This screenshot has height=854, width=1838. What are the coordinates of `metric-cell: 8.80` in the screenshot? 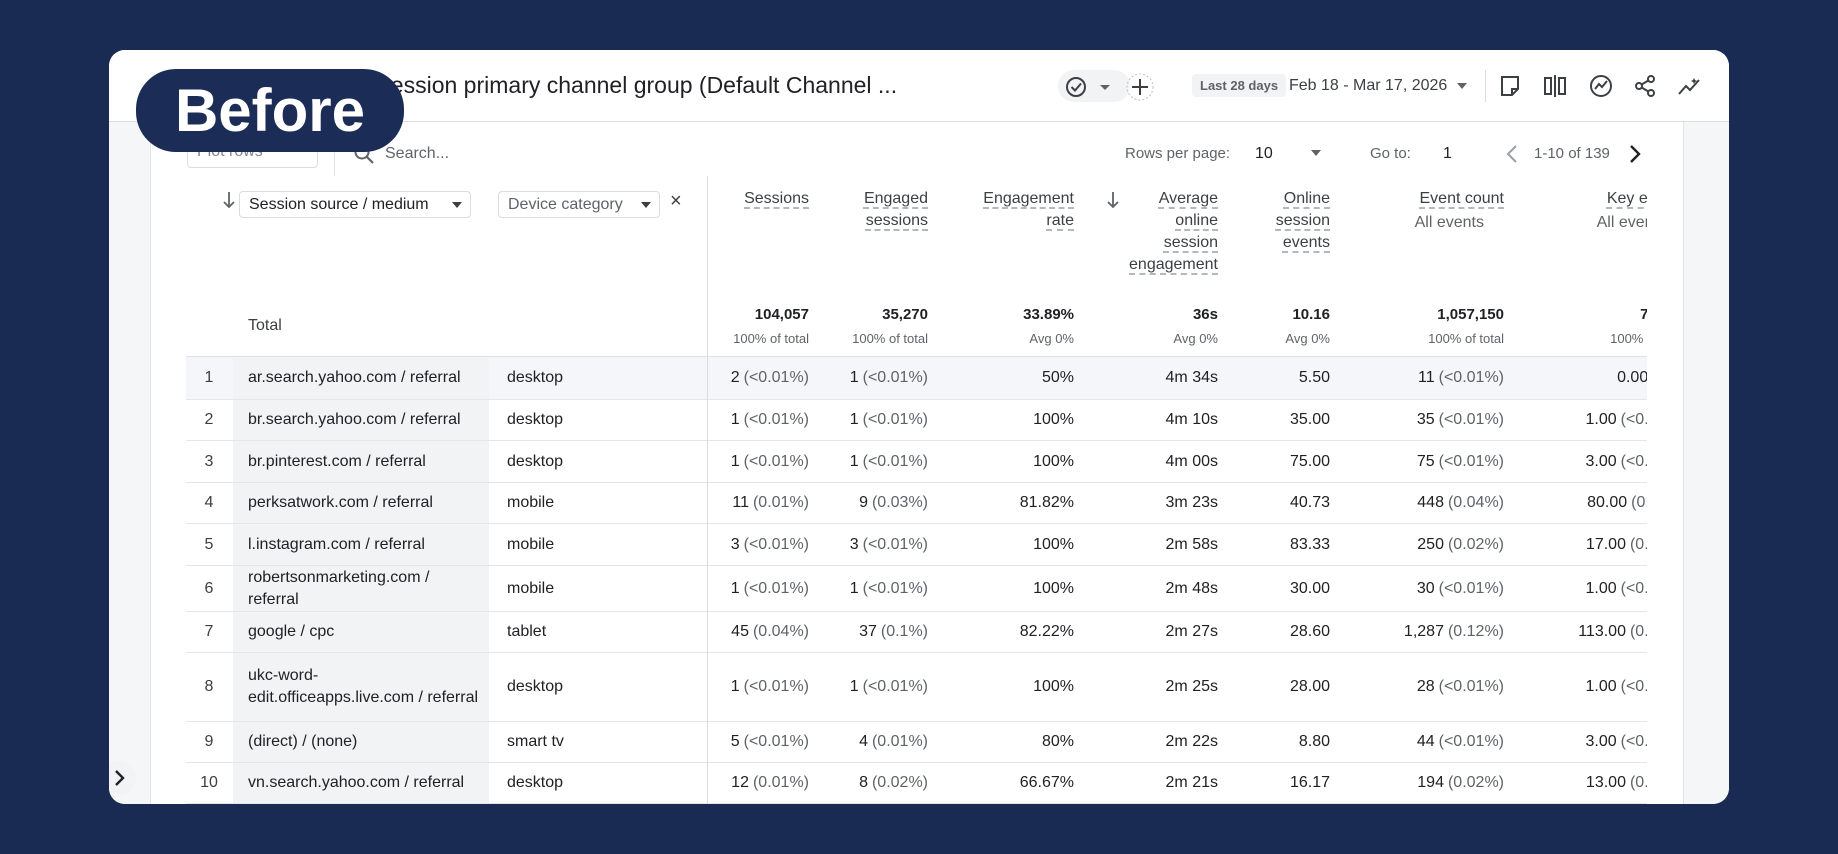 It's located at (1230, 742).